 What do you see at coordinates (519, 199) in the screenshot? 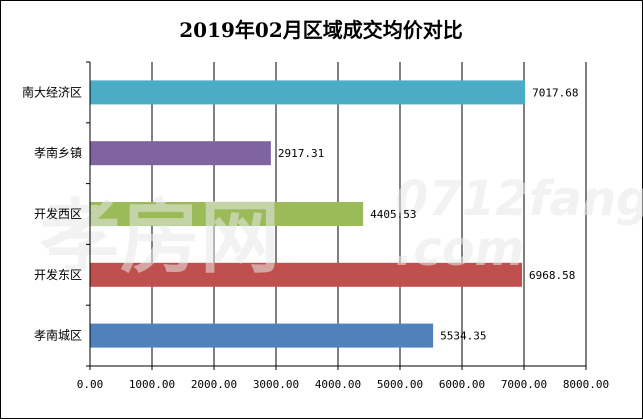
I see `watermark-text-en: 0712fang` at bounding box center [519, 199].